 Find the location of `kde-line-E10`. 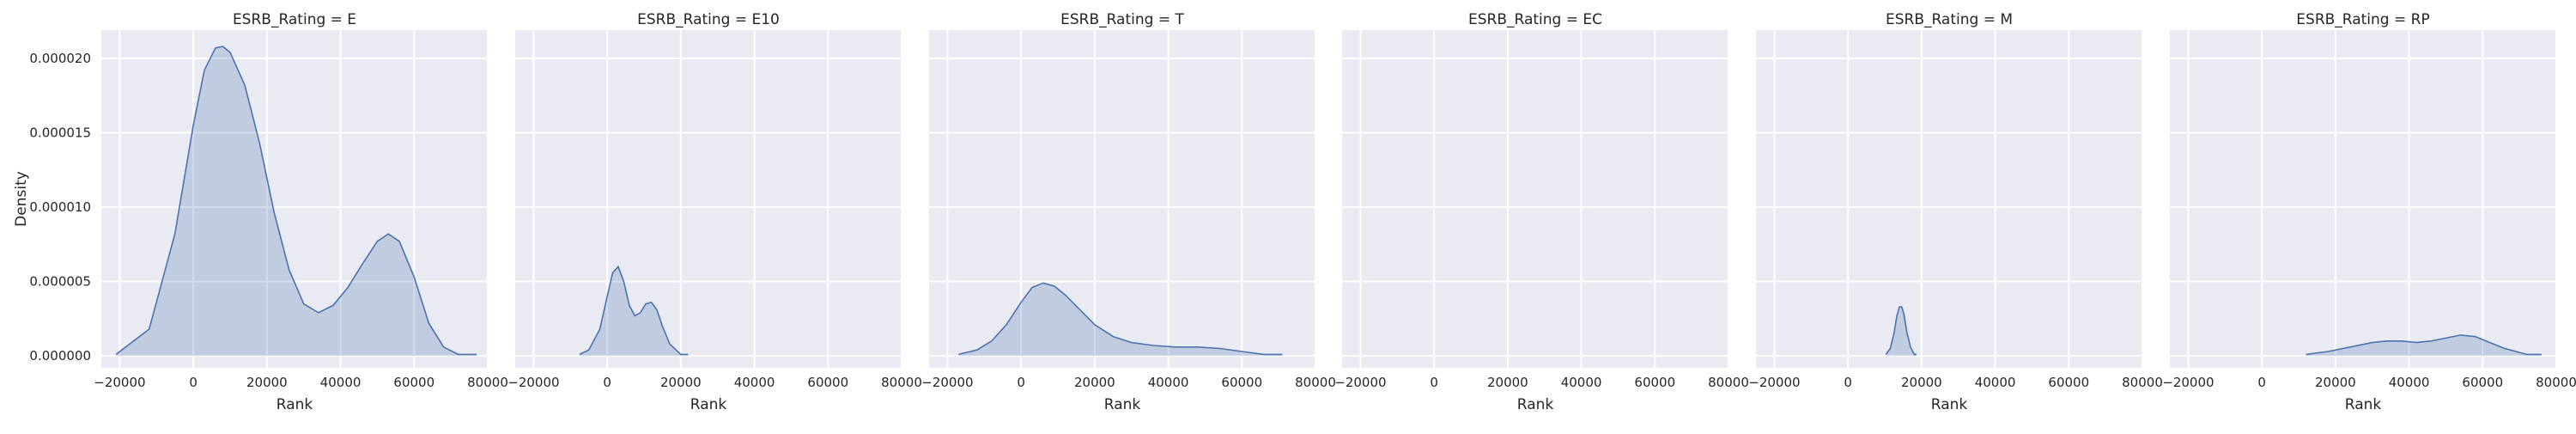

kde-line-E10 is located at coordinates (634, 310).